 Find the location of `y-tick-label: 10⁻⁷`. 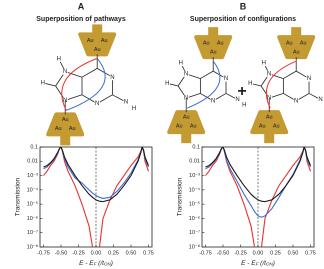

y-tick-label: 10⁻⁷ is located at coordinates (32, 232).